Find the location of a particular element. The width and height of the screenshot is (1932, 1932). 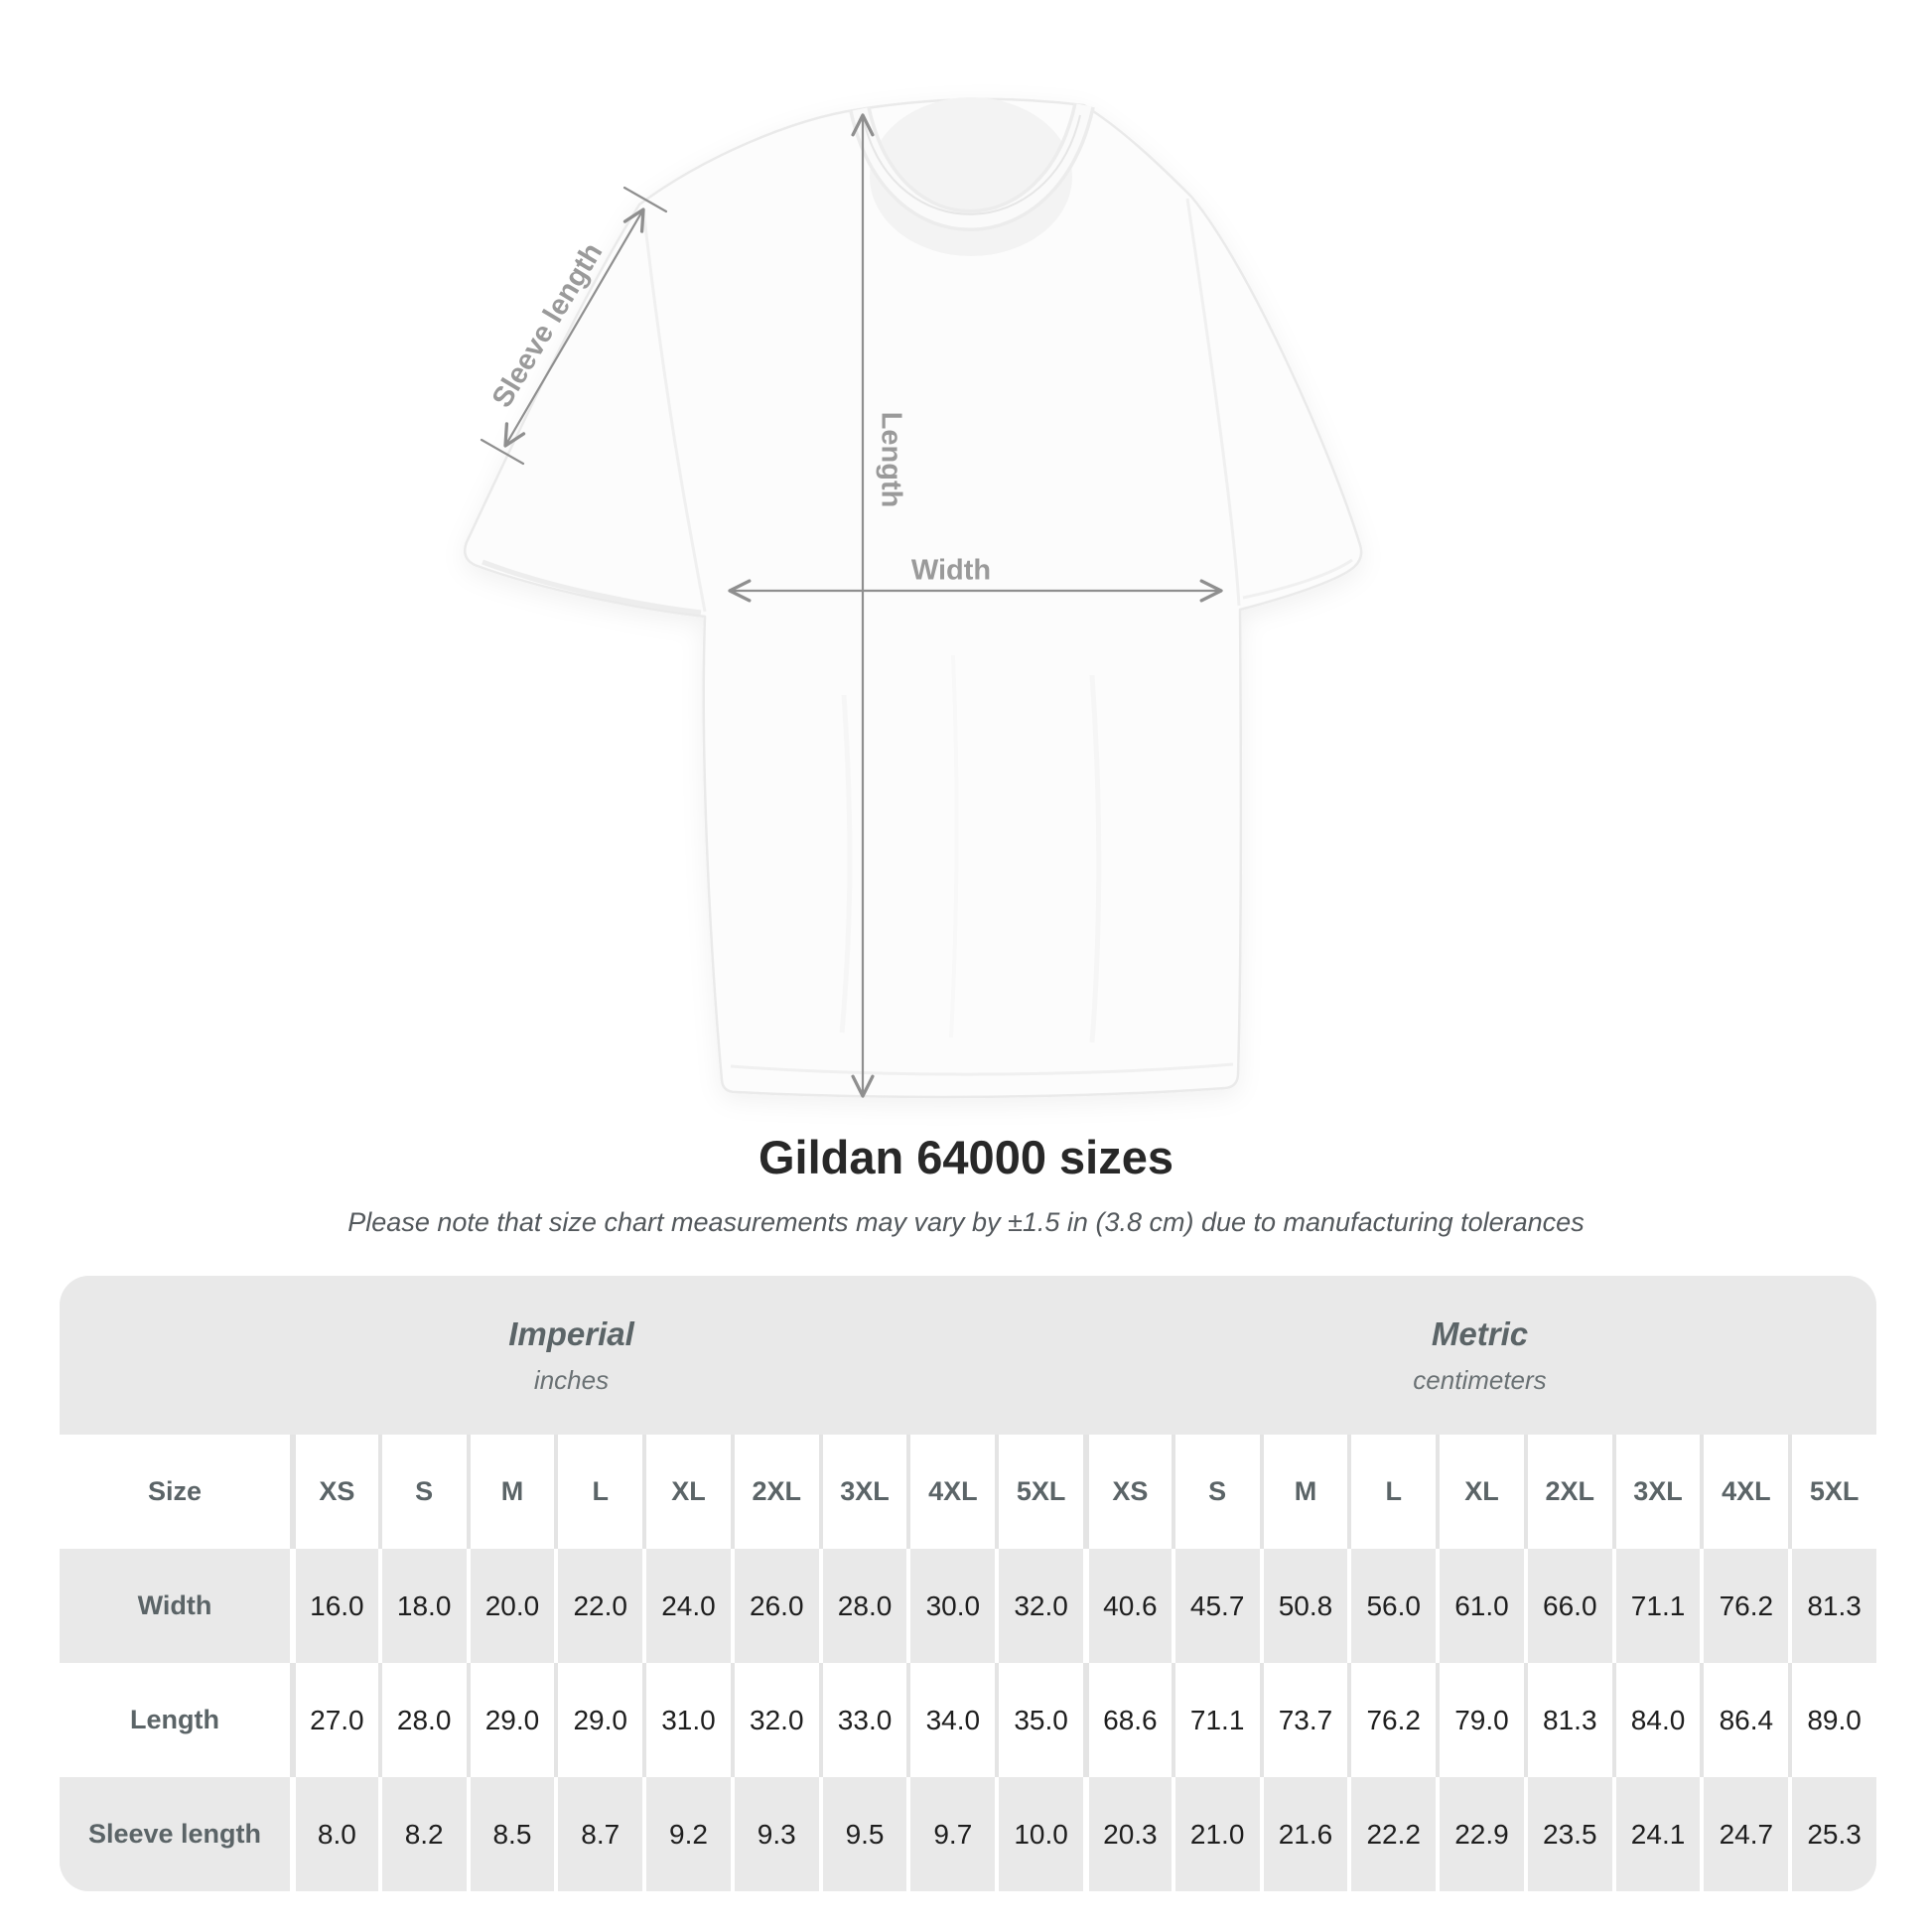

sleeve-dimension-arrow is located at coordinates (574, 328).